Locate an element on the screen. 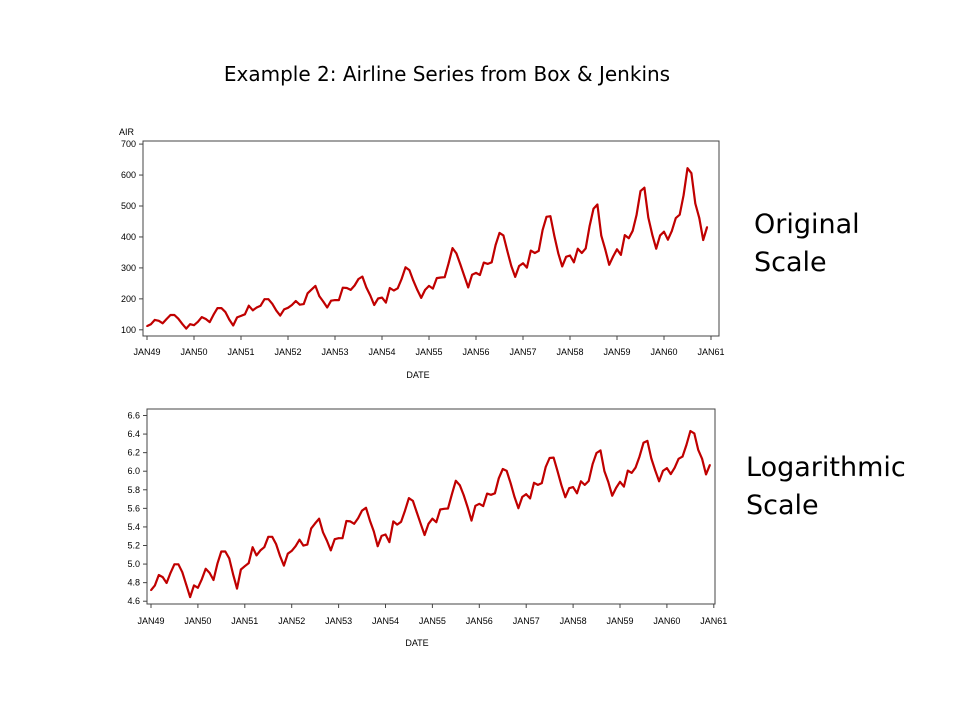 The image size is (960, 720). y-tick-label: 600 is located at coordinates (128, 175).